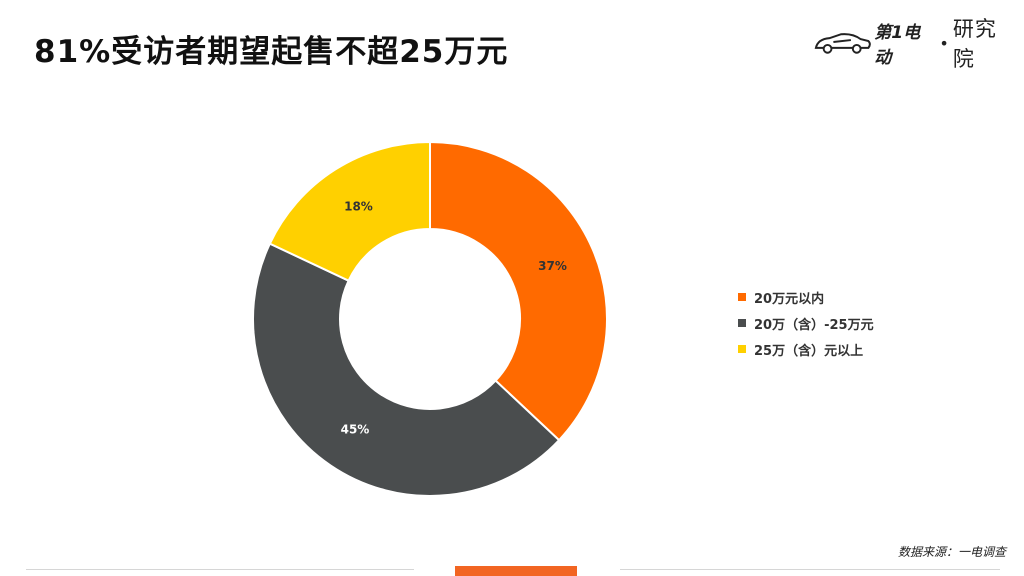  What do you see at coordinates (355, 429) in the screenshot?
I see `donut-slice-label-2: 45%` at bounding box center [355, 429].